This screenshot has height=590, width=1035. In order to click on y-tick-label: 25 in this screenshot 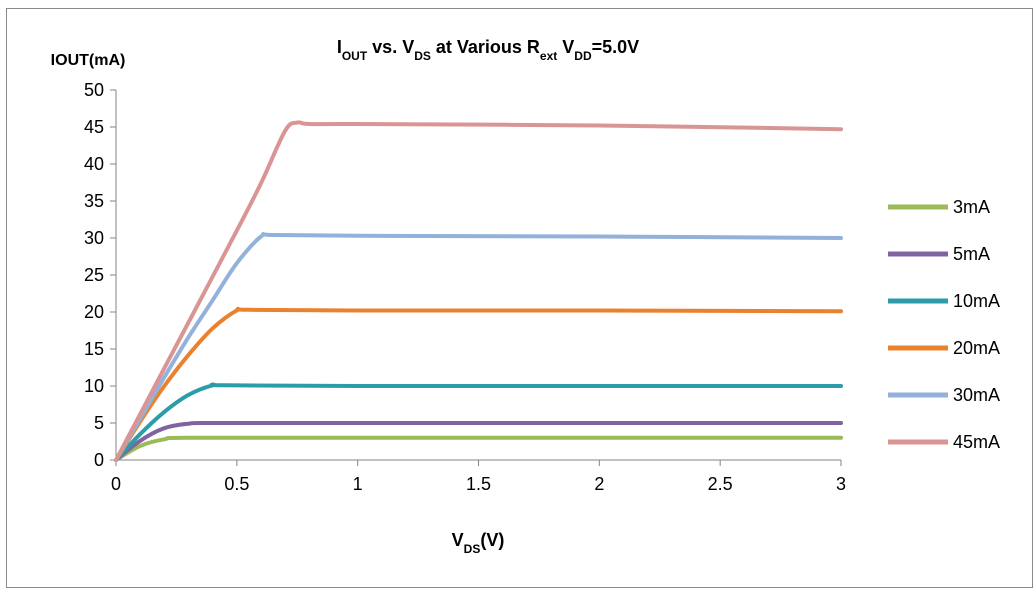, I will do `click(94, 275)`.